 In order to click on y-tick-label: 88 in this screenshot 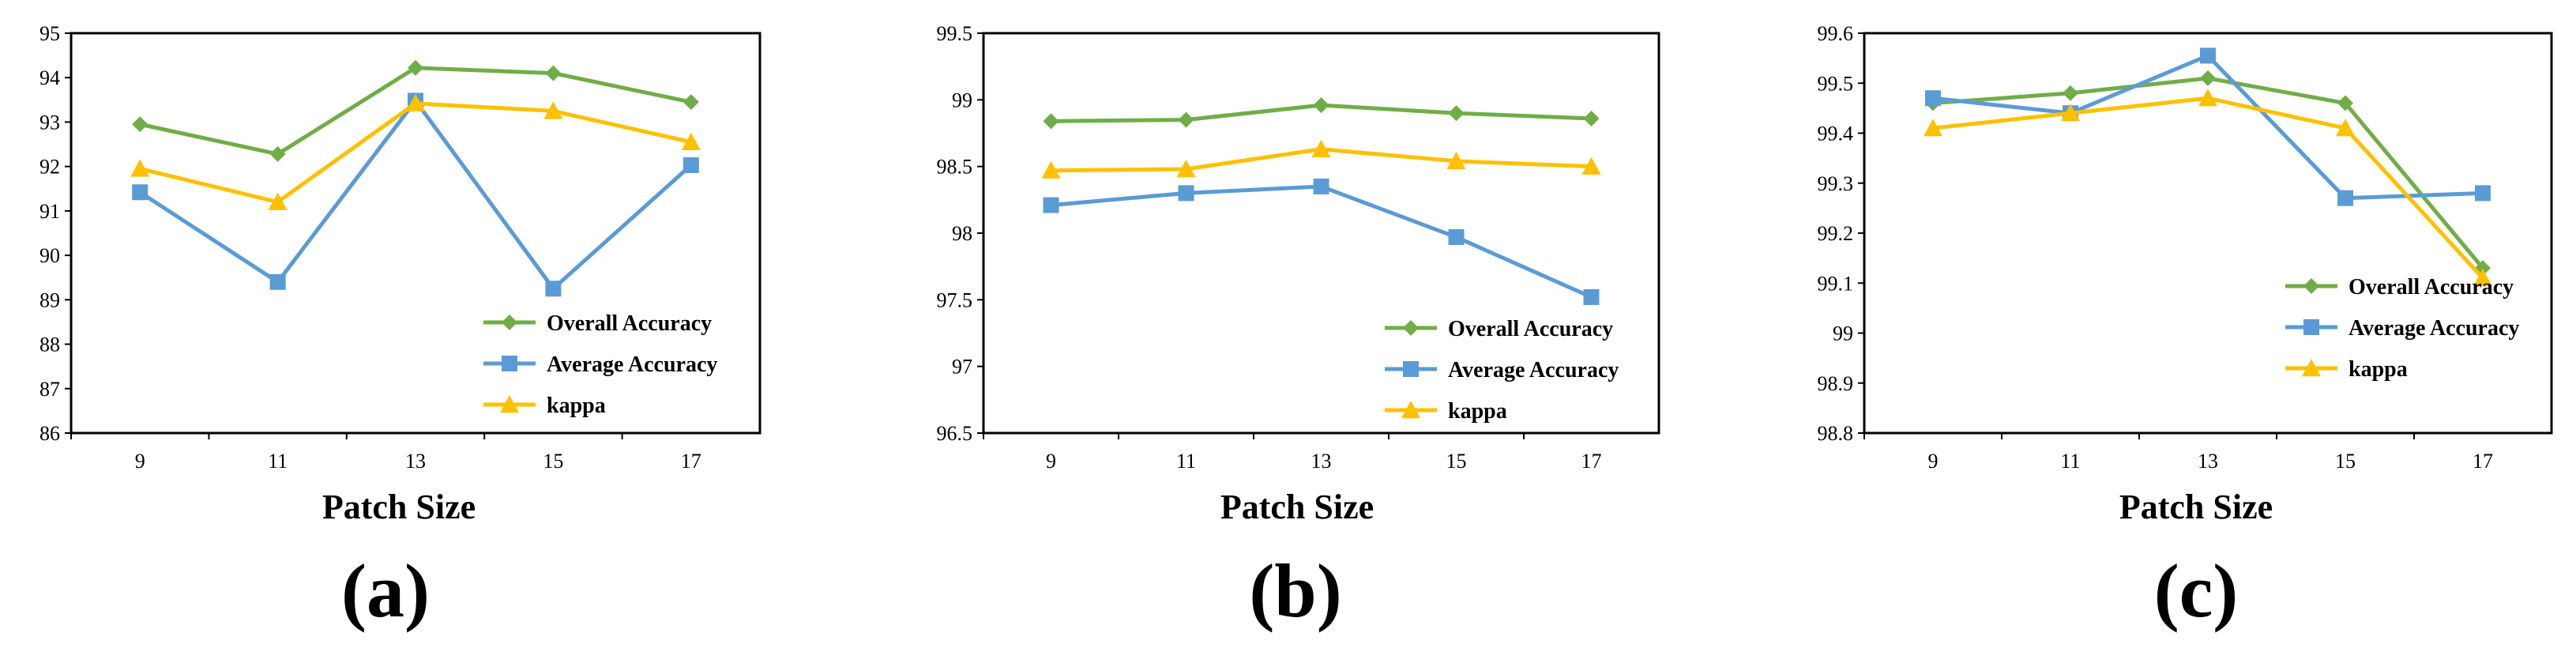, I will do `click(50, 345)`.